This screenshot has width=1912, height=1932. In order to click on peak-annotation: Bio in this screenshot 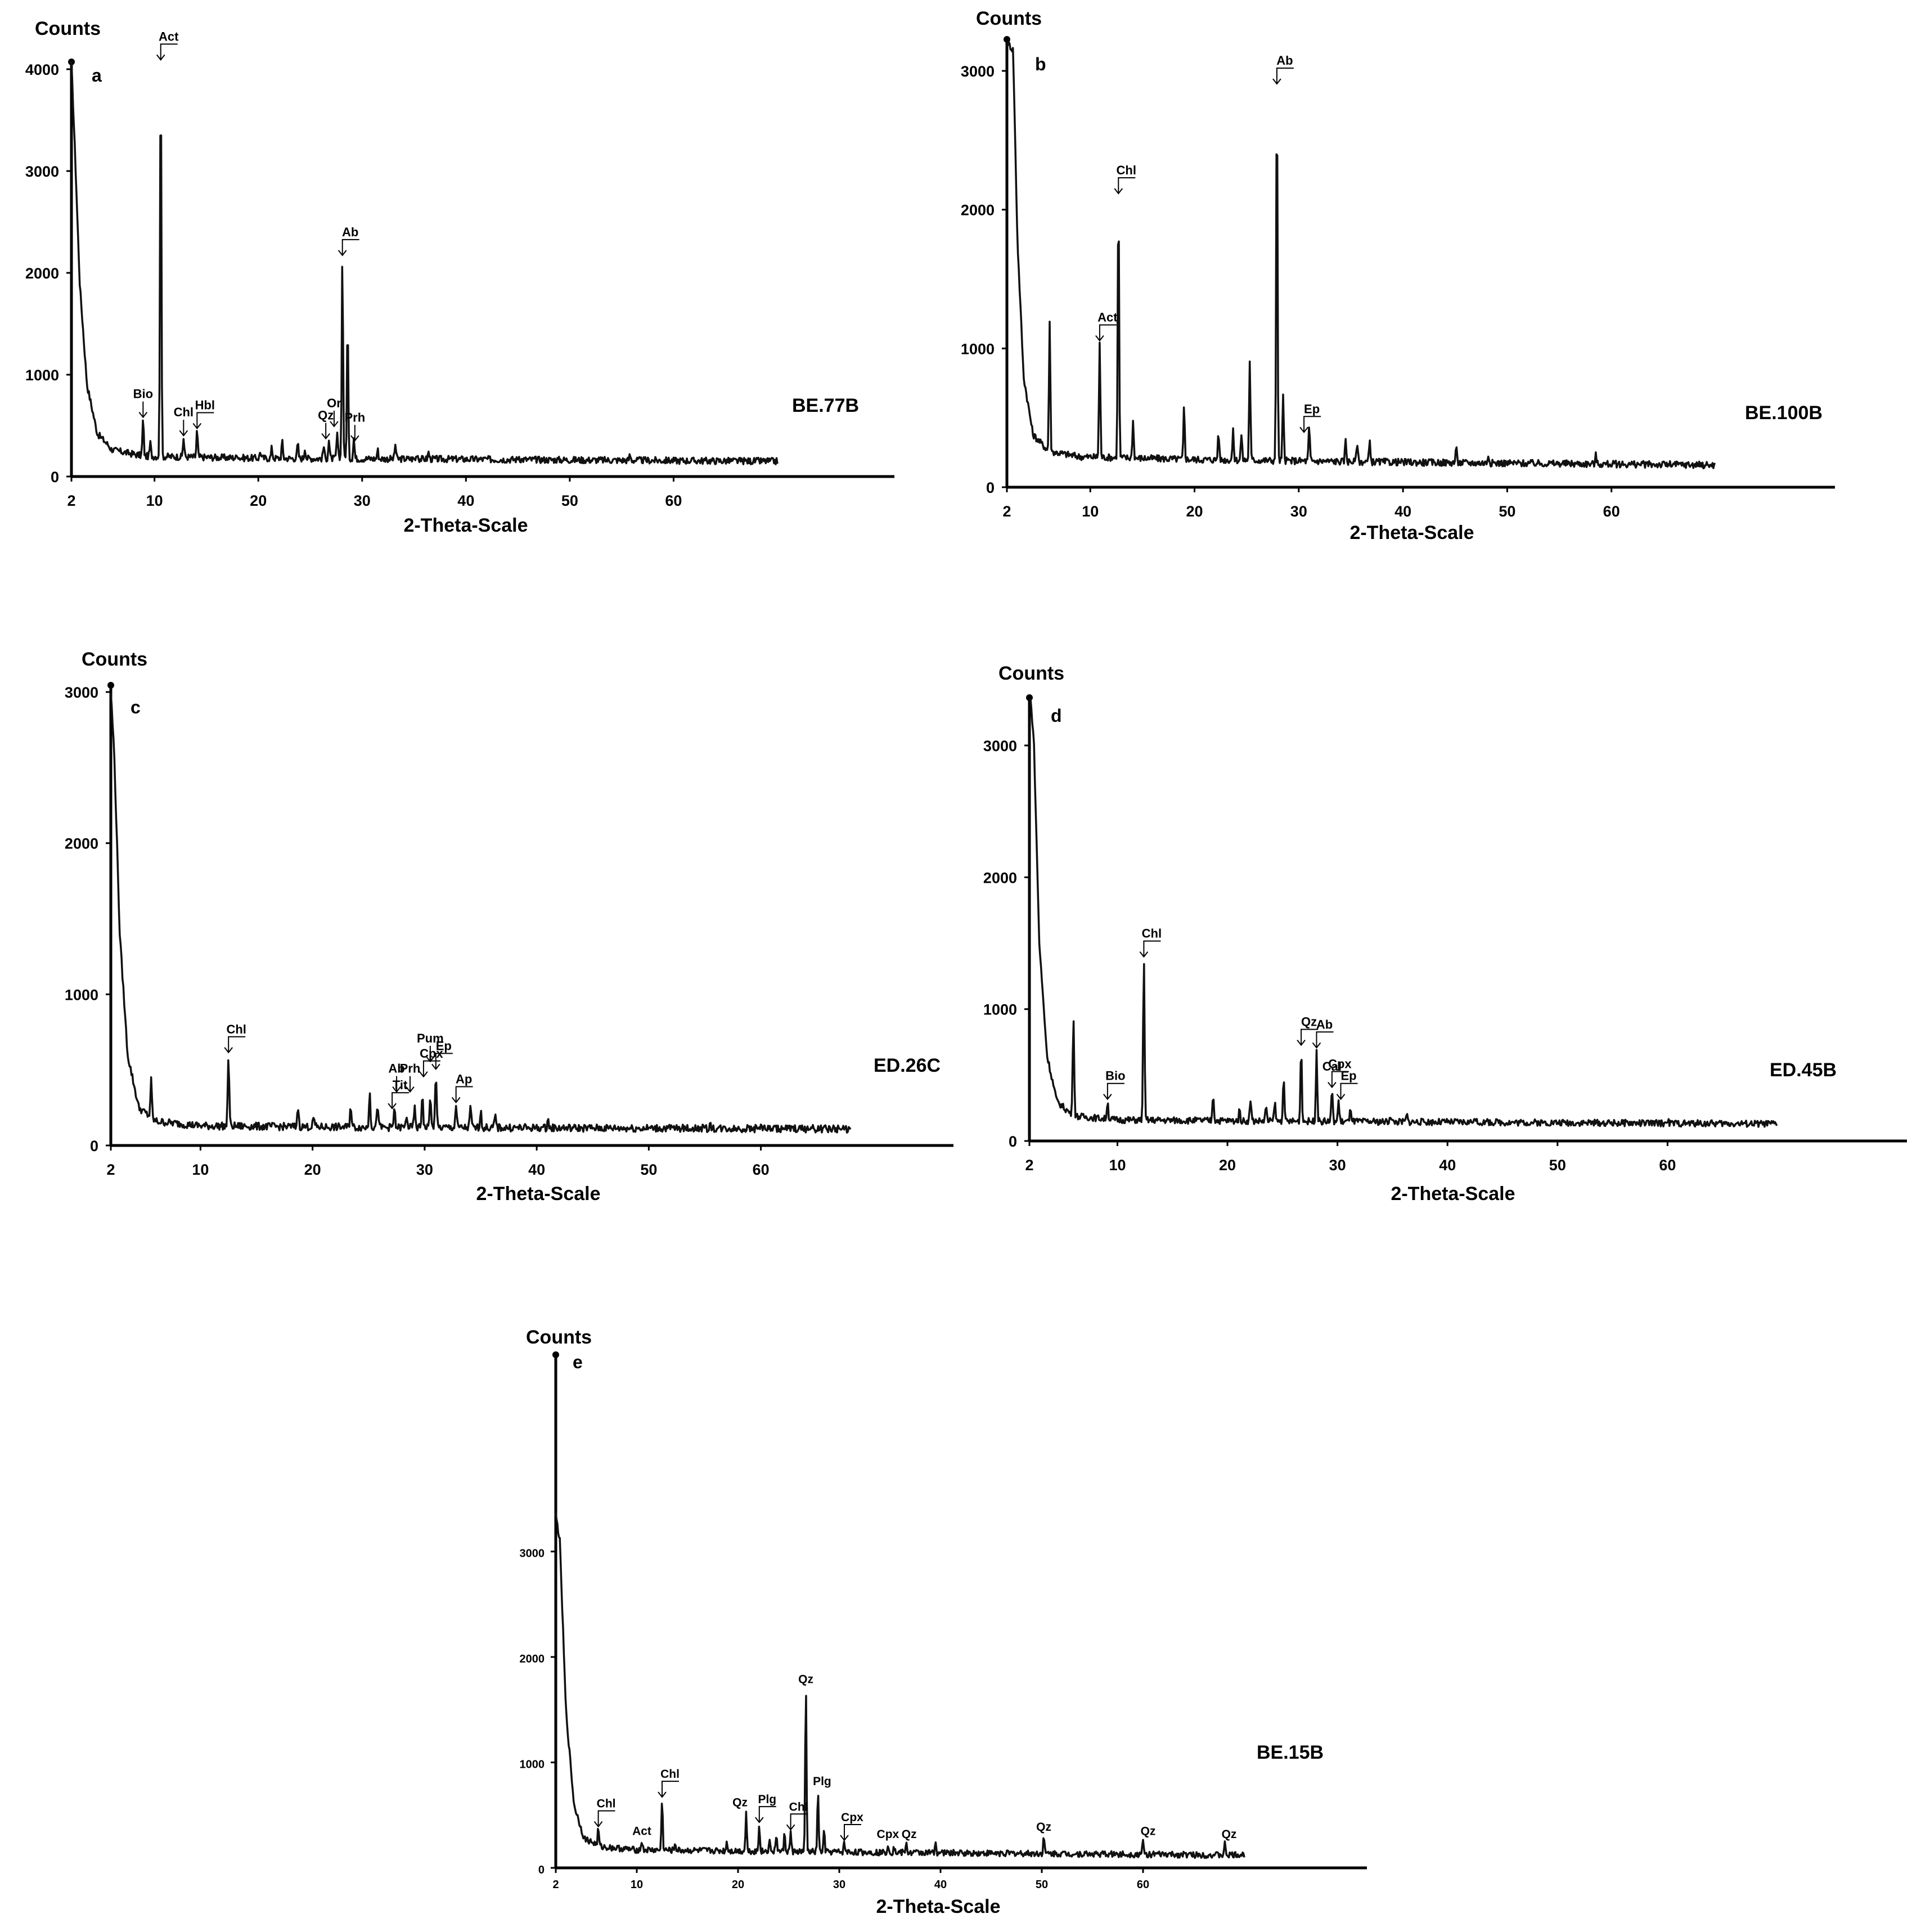, I will do `click(143, 403)`.